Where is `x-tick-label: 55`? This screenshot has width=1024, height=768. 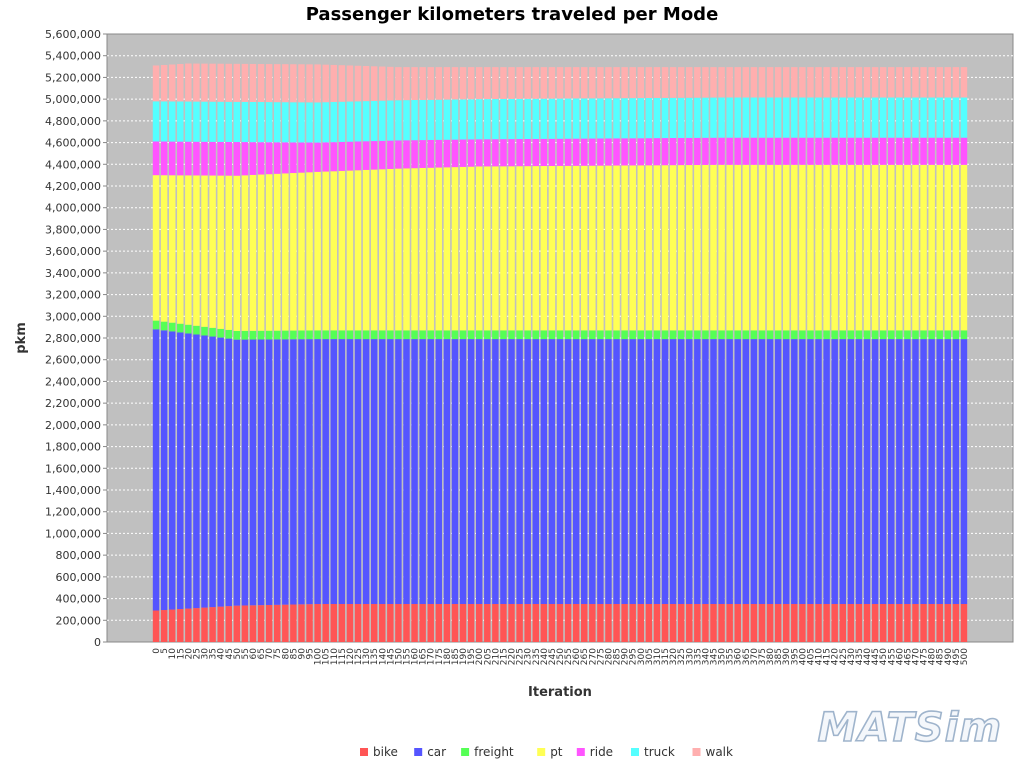 x-tick-label: 55 is located at coordinates (246, 653).